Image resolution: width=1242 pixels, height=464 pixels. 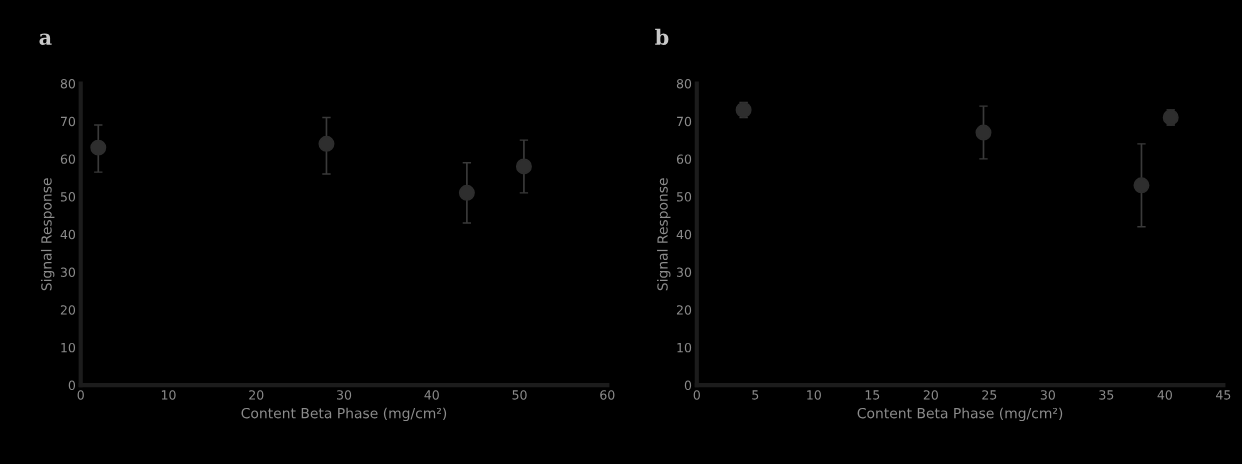 What do you see at coordinates (1223, 395) in the screenshot?
I see `x-tick-label: 45` at bounding box center [1223, 395].